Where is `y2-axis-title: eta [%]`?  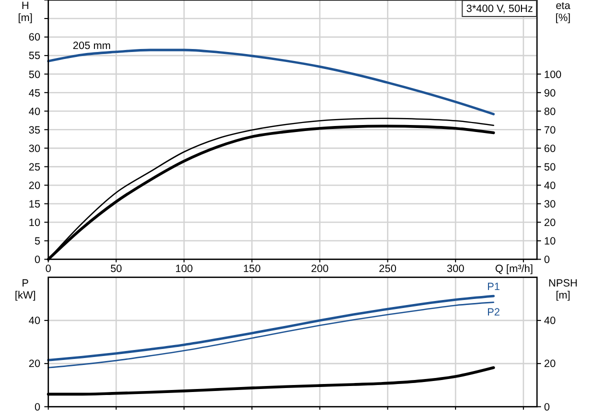
y2-axis-title: eta [%] is located at coordinates (563, 12).